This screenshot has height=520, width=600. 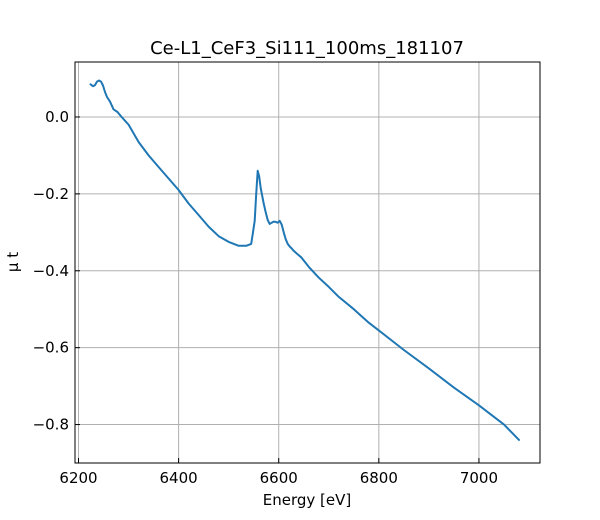 I want to click on x-tick-label: 6600, so click(x=279, y=478).